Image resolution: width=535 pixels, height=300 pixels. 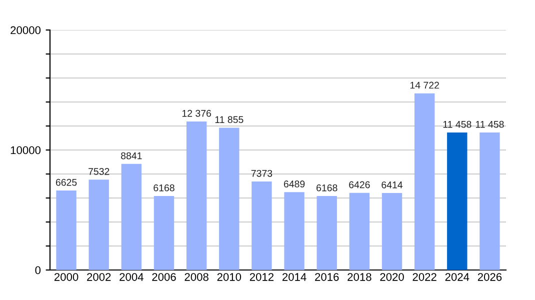 What do you see at coordinates (229, 277) in the screenshot?
I see `x-tick-label: 2010` at bounding box center [229, 277].